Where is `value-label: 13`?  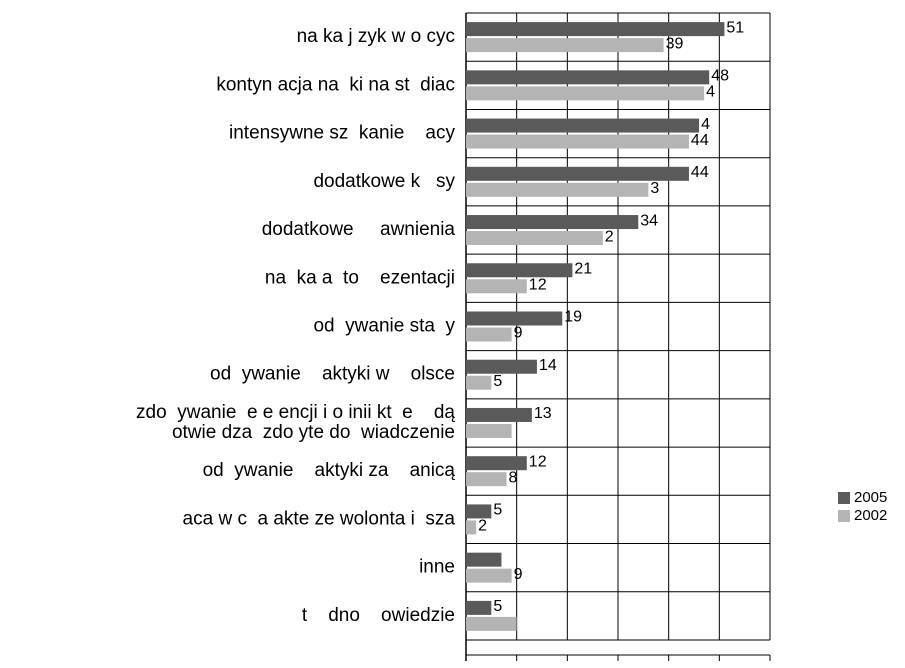
value-label: 13 is located at coordinates (543, 413).